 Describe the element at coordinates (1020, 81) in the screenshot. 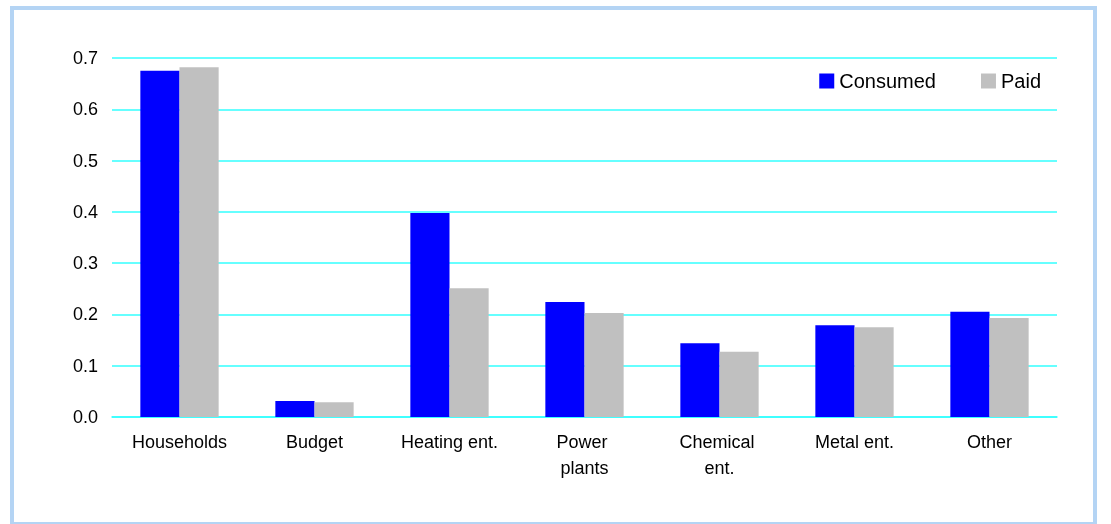

I see `legend-label: Paid` at that location.